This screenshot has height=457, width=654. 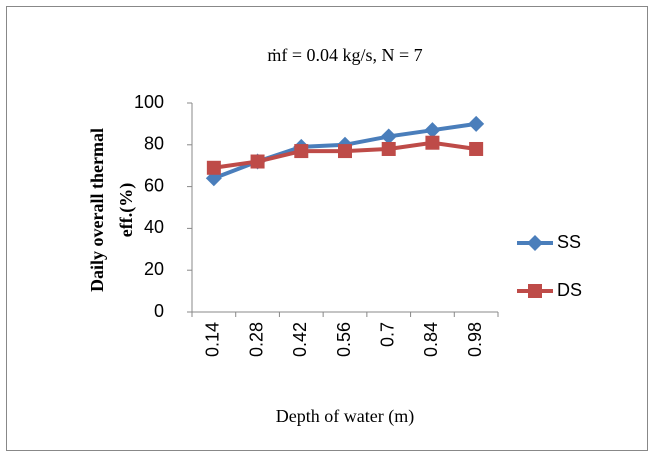 What do you see at coordinates (154, 144) in the screenshot?
I see `y-tick-label: 80` at bounding box center [154, 144].